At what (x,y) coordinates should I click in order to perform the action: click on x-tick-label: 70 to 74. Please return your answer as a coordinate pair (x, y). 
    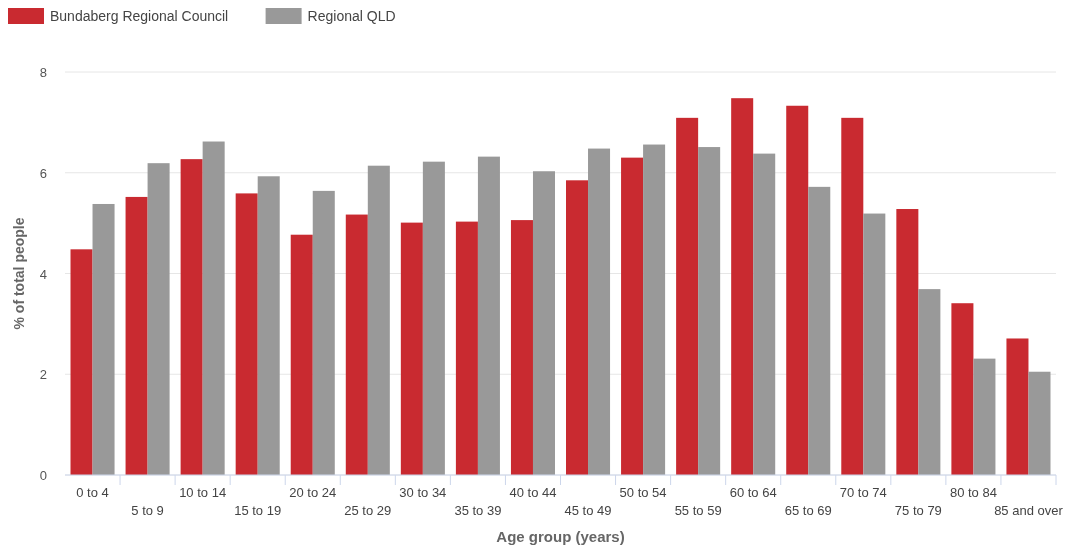
    Looking at the image, I should click on (863, 492).